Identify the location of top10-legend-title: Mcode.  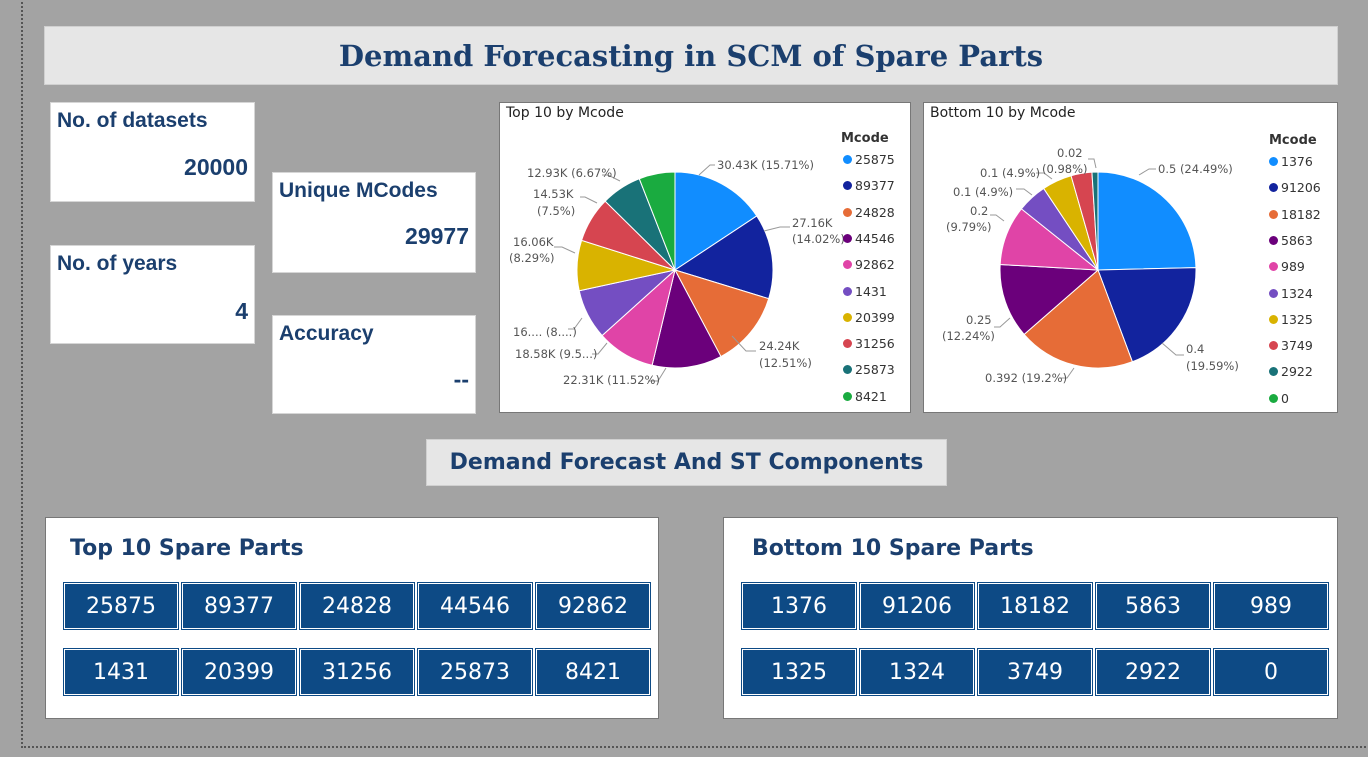
(865, 138).